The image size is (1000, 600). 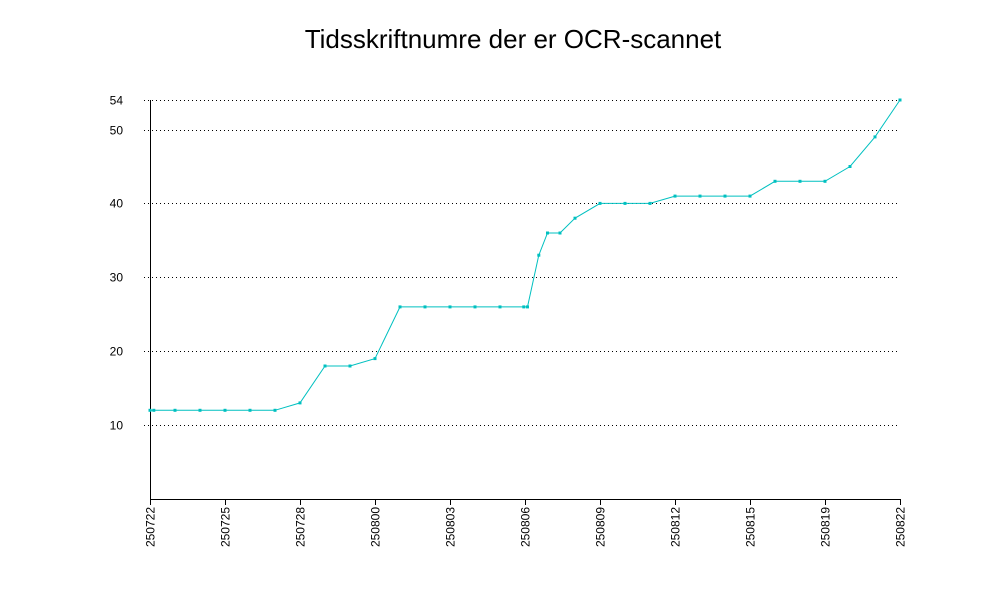 I want to click on x-tick-label: 250722, so click(x=151, y=527).